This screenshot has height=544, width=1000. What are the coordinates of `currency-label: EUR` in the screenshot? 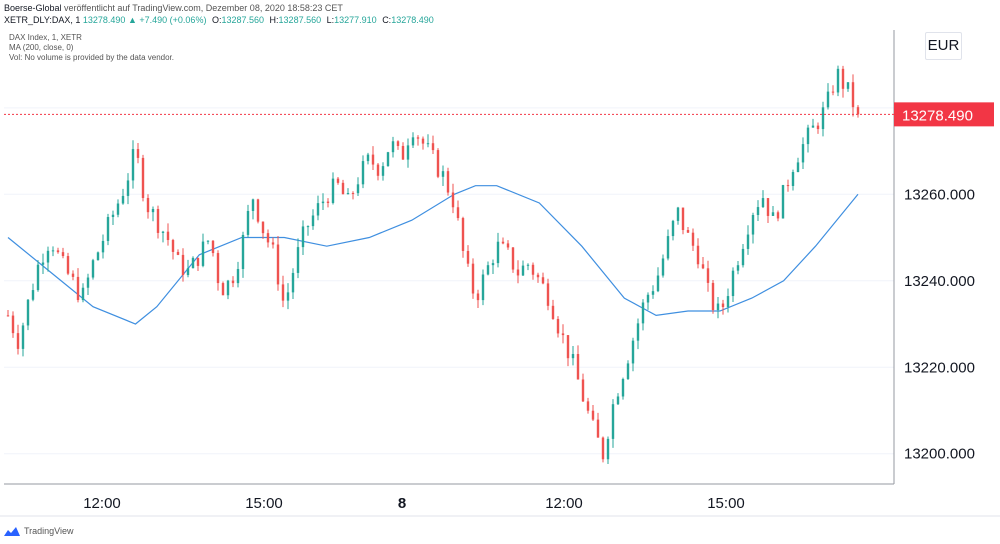 It's located at (943, 46).